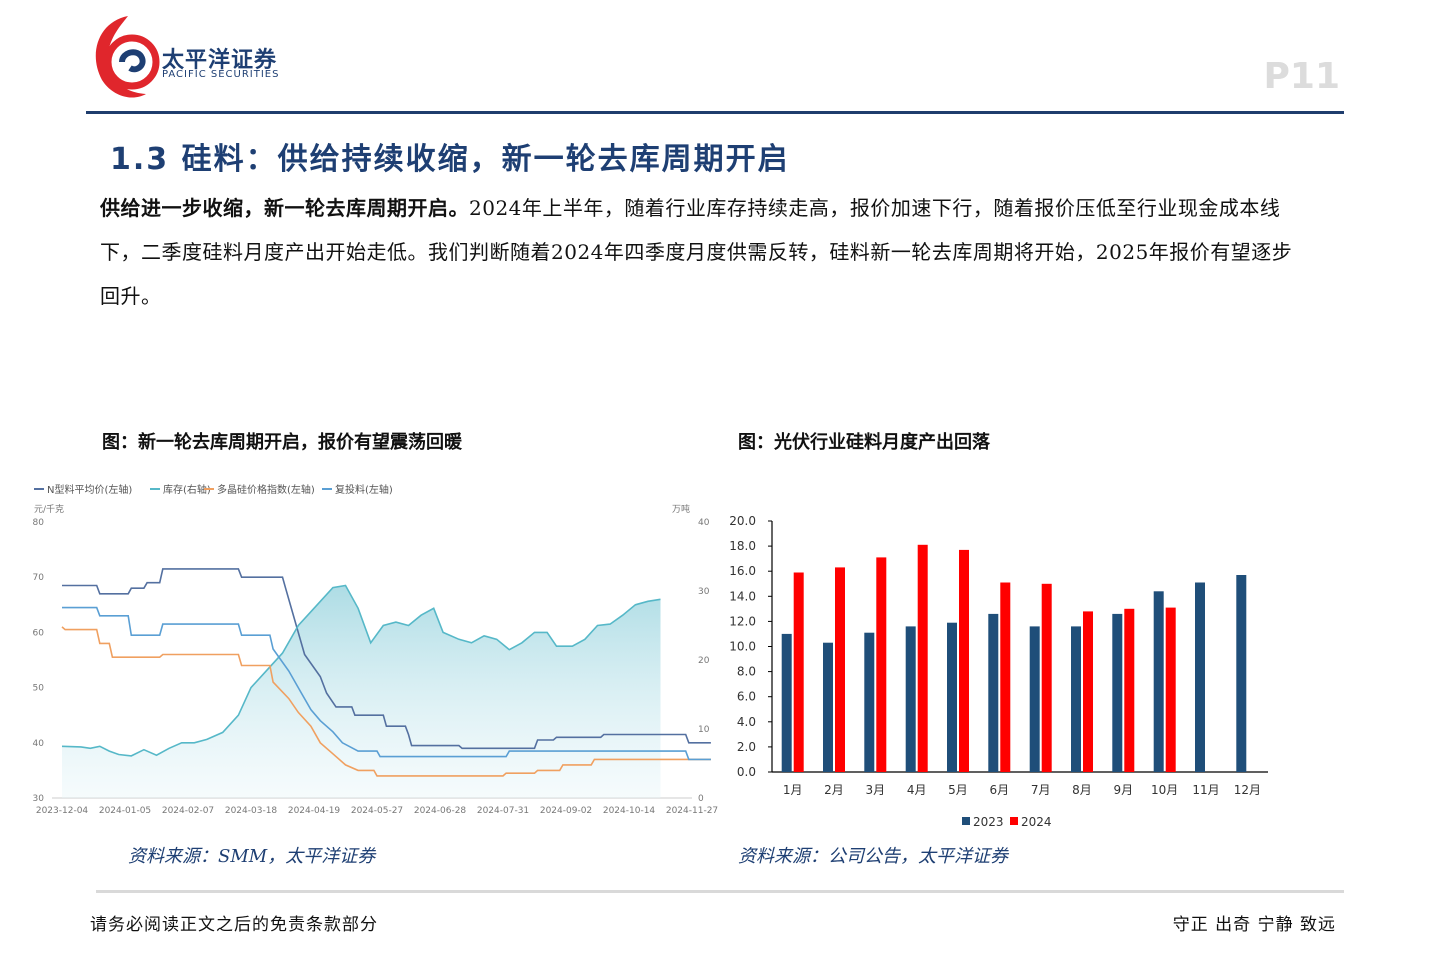 The image size is (1440, 965). Describe the element at coordinates (1247, 790) in the screenshot. I see `x-tick-label: 12月` at that location.